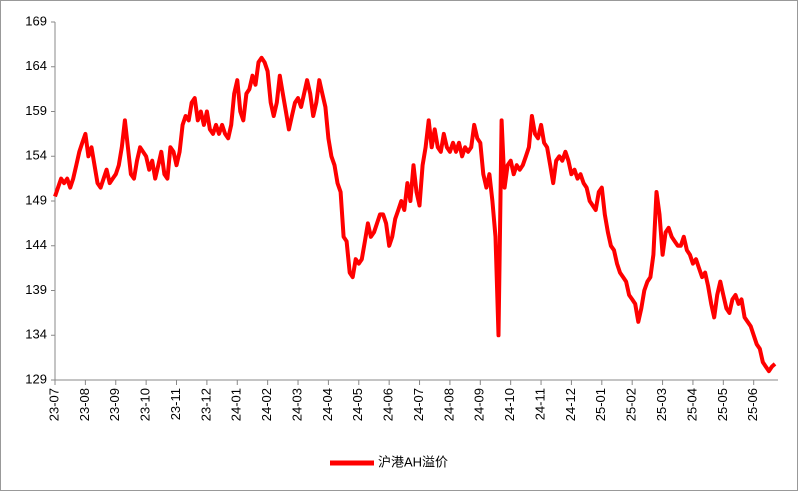 This screenshot has height=491, width=798. Describe the element at coordinates (448, 404) in the screenshot. I see `x-tick-label: 24-08` at that location.